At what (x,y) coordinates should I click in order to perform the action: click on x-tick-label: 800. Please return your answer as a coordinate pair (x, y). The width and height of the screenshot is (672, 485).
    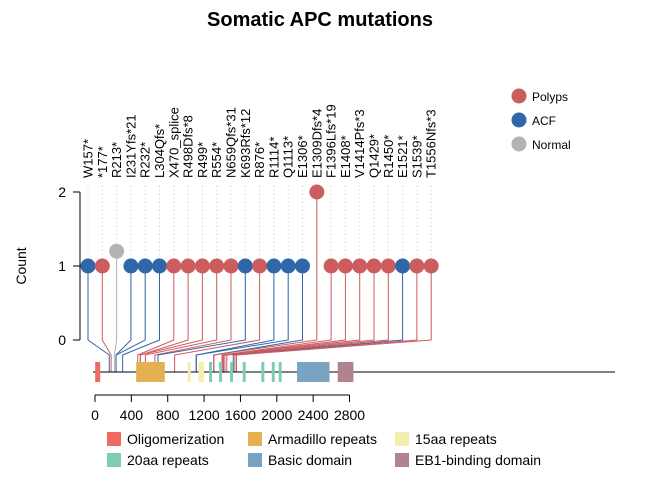
    Looking at the image, I should click on (168, 415).